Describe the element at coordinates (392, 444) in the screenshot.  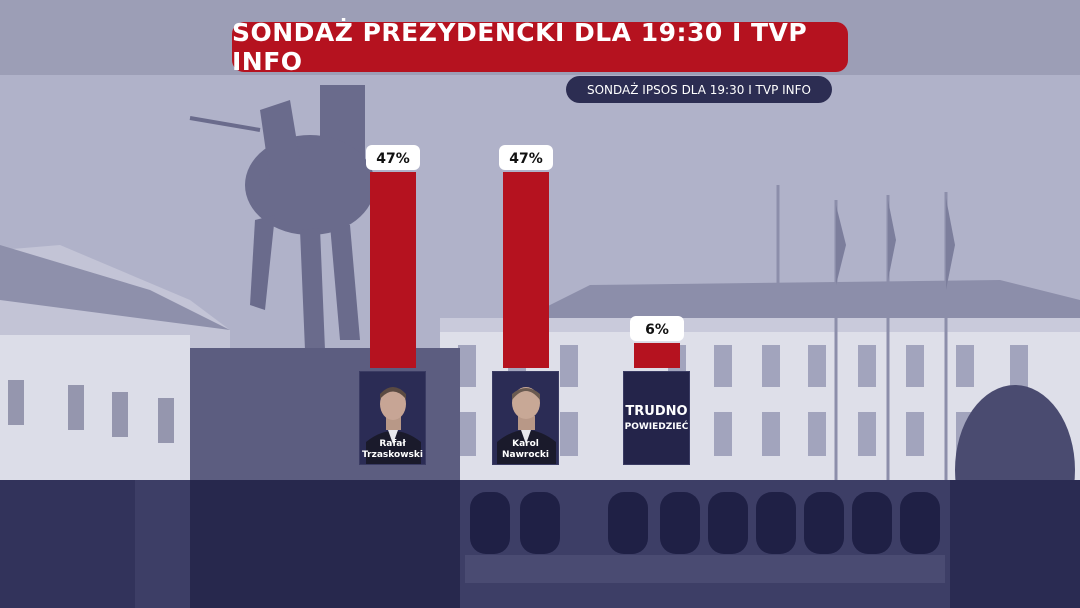
I see `candidate-first-name: Rafał` at that location.